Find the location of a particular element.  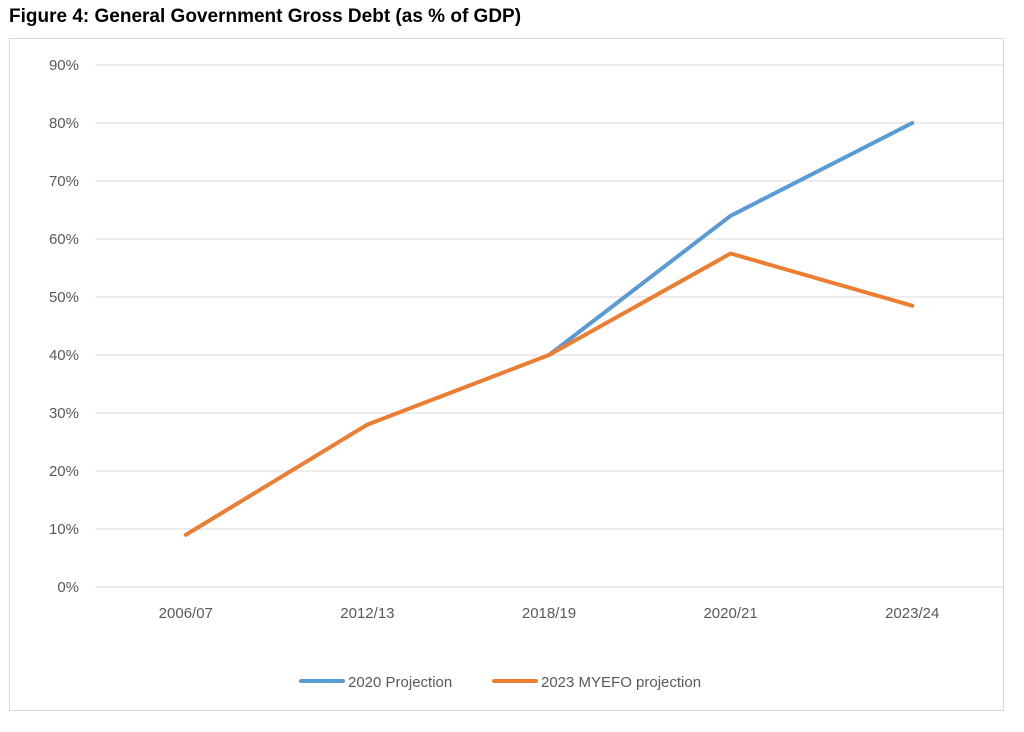

y-tick-label: 70% is located at coordinates (64, 181).